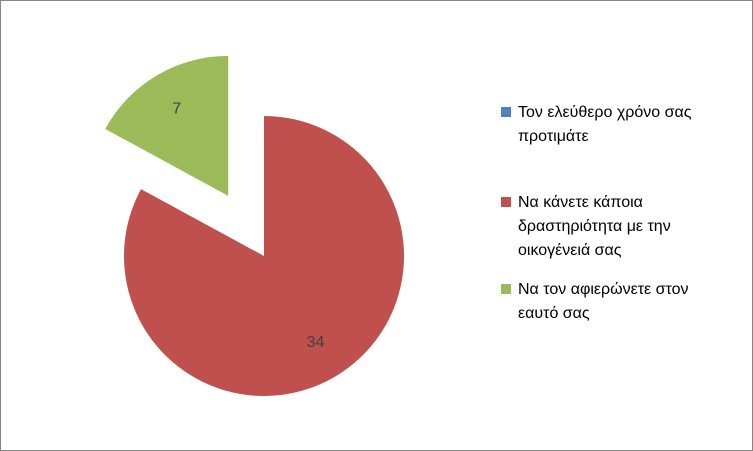  I want to click on legend-label: Να τον αφιερώνετε στον εαυτό σας, so click(603, 301).